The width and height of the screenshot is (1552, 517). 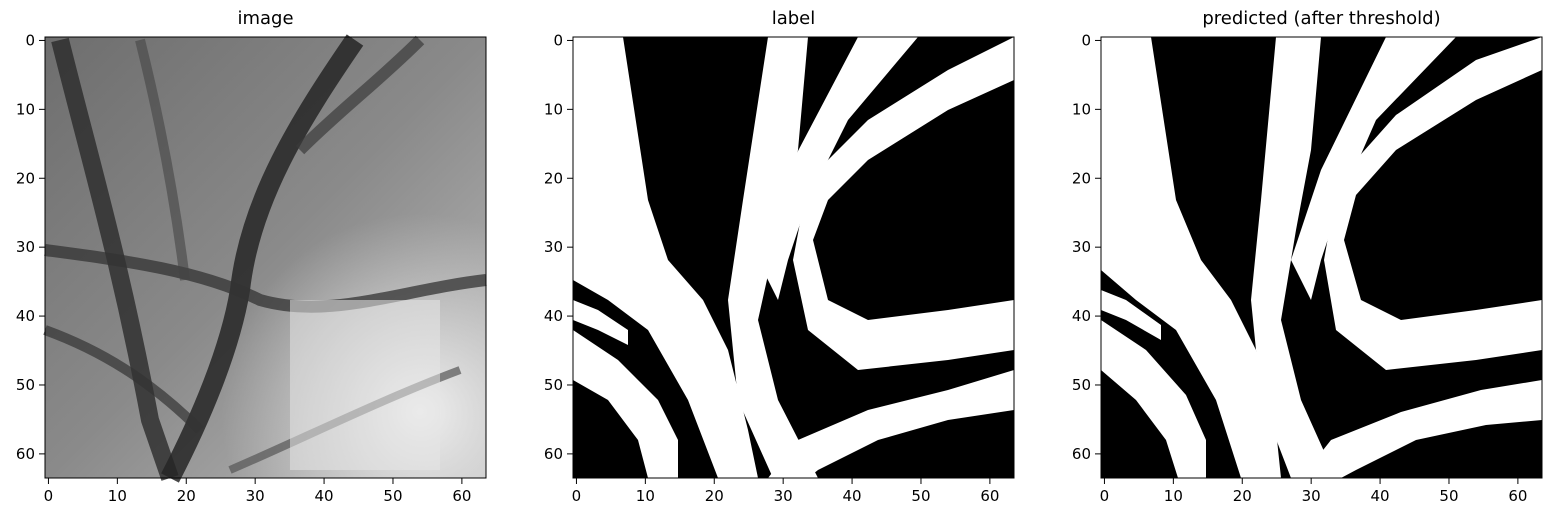 What do you see at coordinates (265, 18) in the screenshot?
I see `panel-title: image` at bounding box center [265, 18].